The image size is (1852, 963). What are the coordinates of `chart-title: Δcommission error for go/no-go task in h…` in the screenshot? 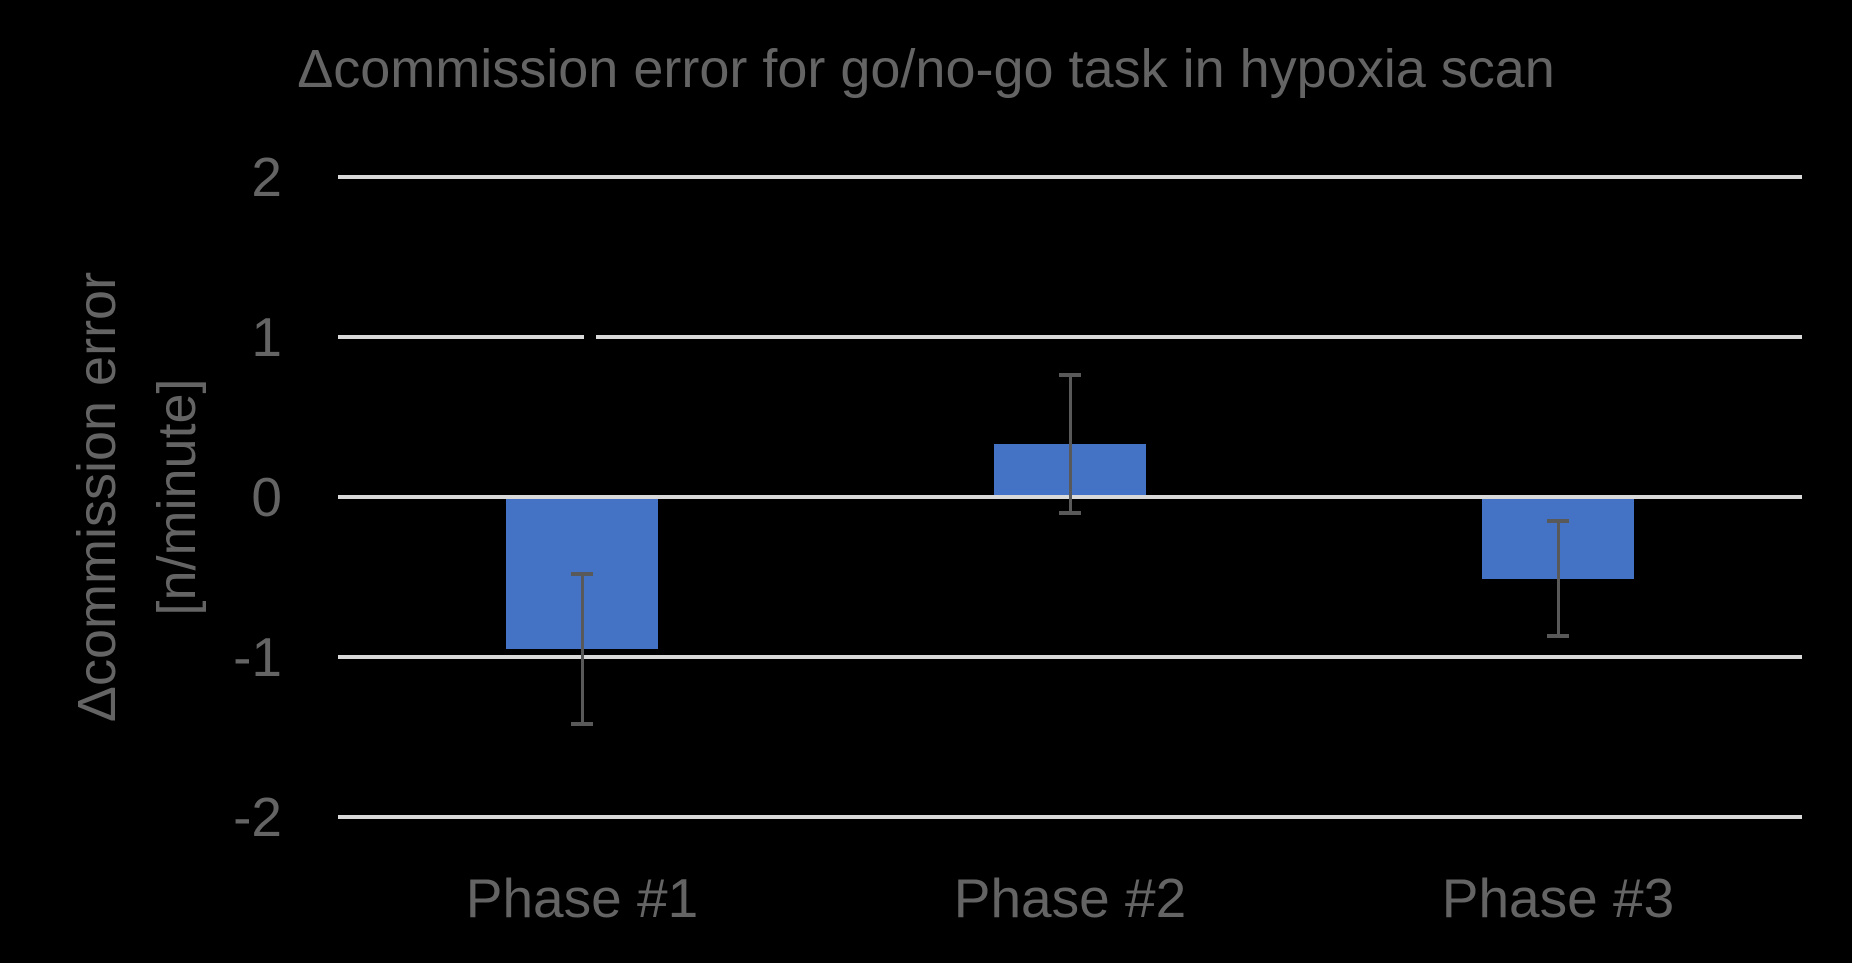 It's located at (926, 69).